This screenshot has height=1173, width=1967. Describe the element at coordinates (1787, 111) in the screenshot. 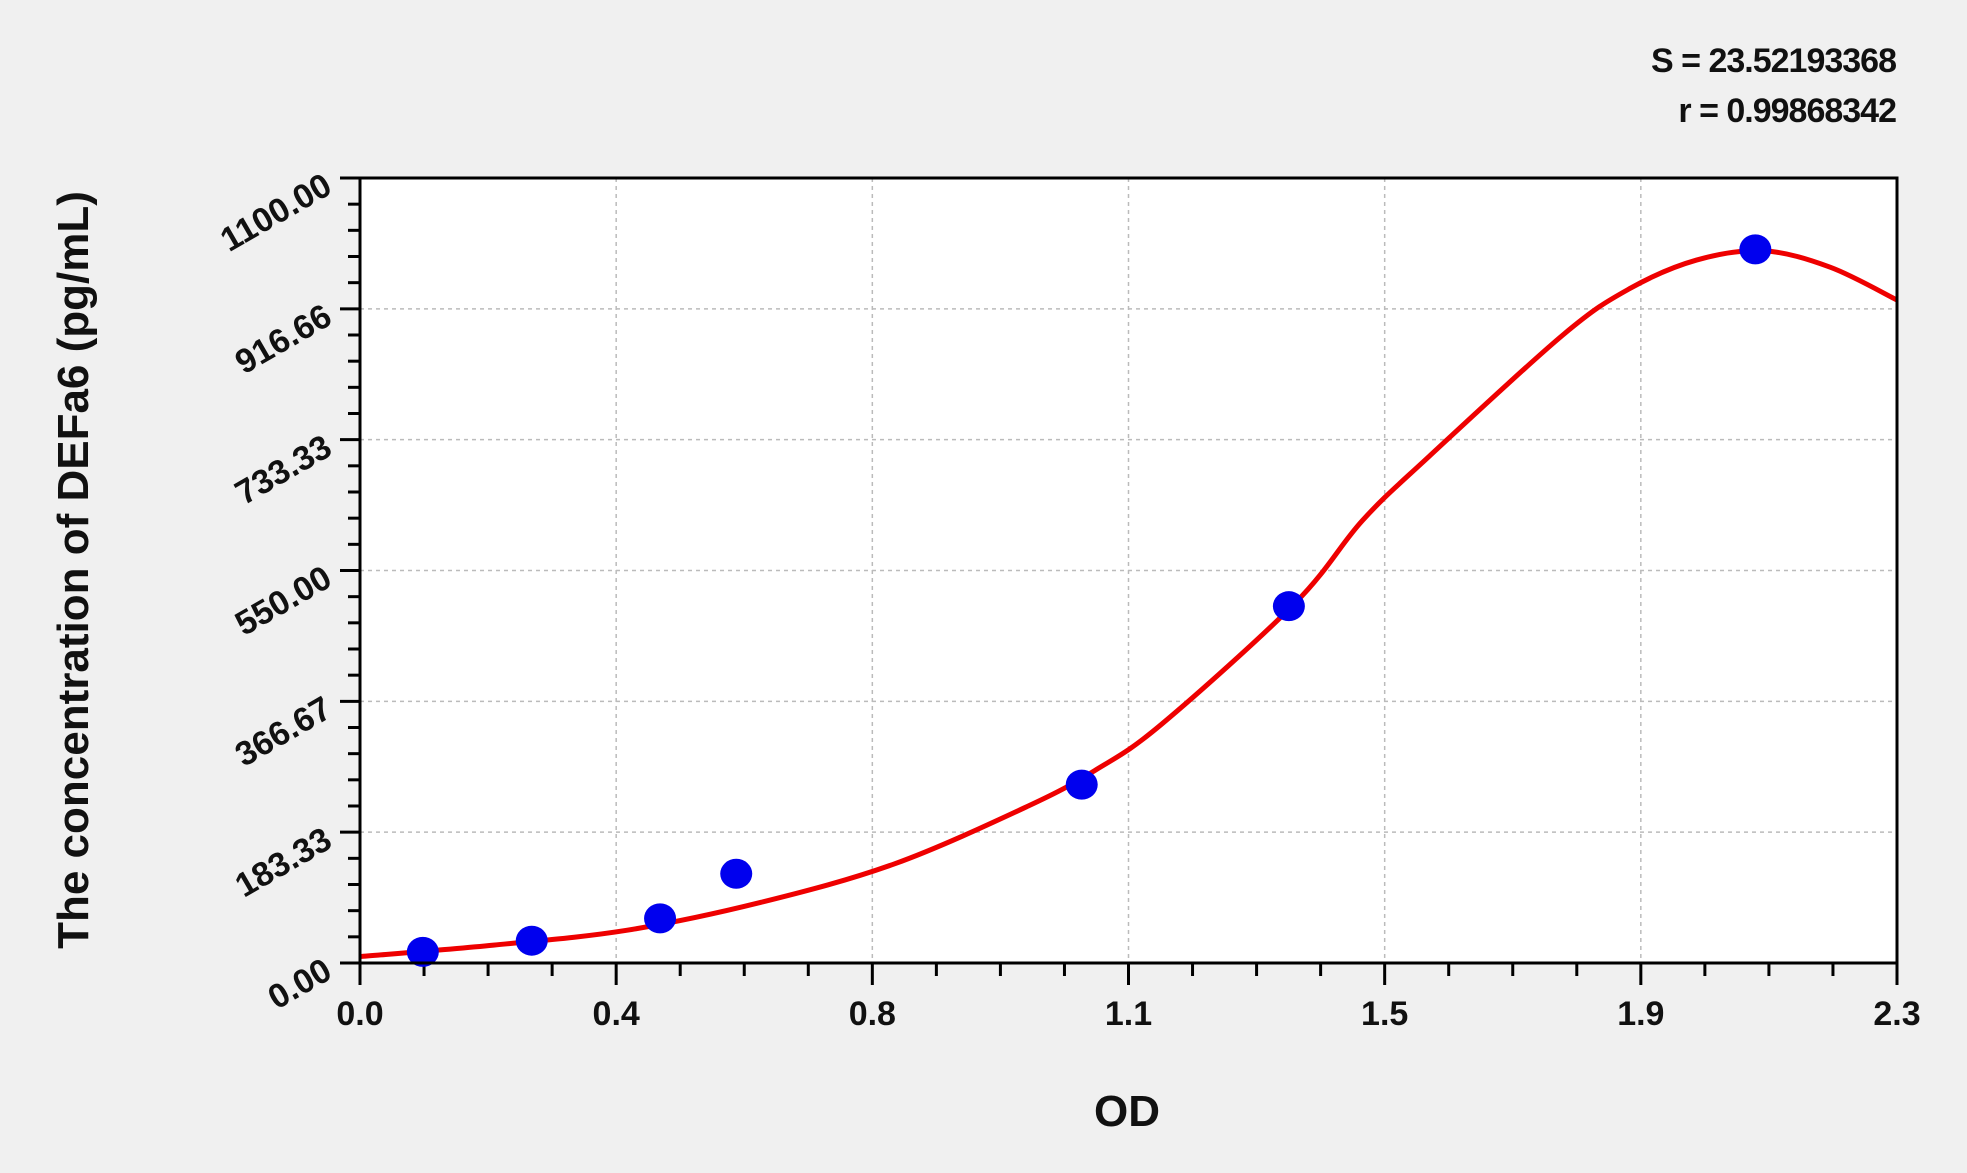

I see `r-value: r = 0.99868342` at that location.